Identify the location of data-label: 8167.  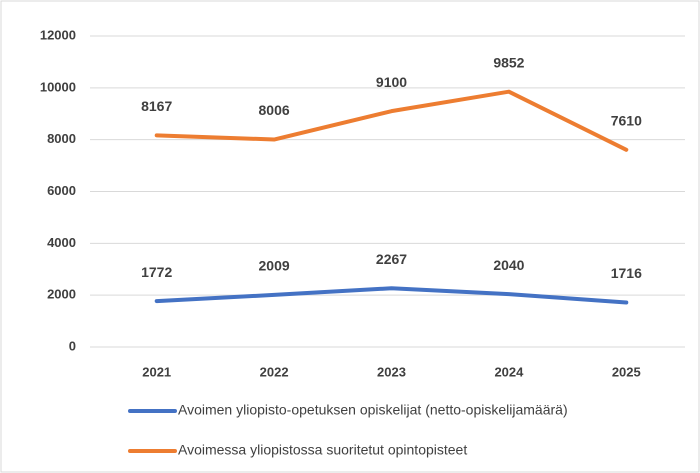
(156, 106).